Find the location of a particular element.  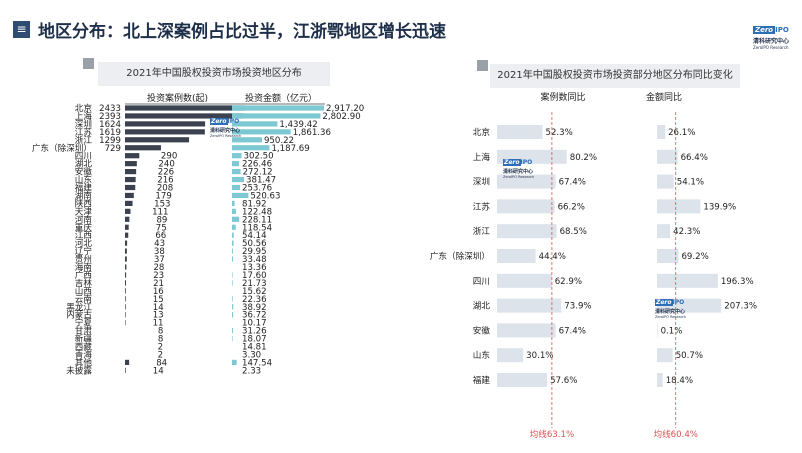

count-value-label: 43 is located at coordinates (159, 244).